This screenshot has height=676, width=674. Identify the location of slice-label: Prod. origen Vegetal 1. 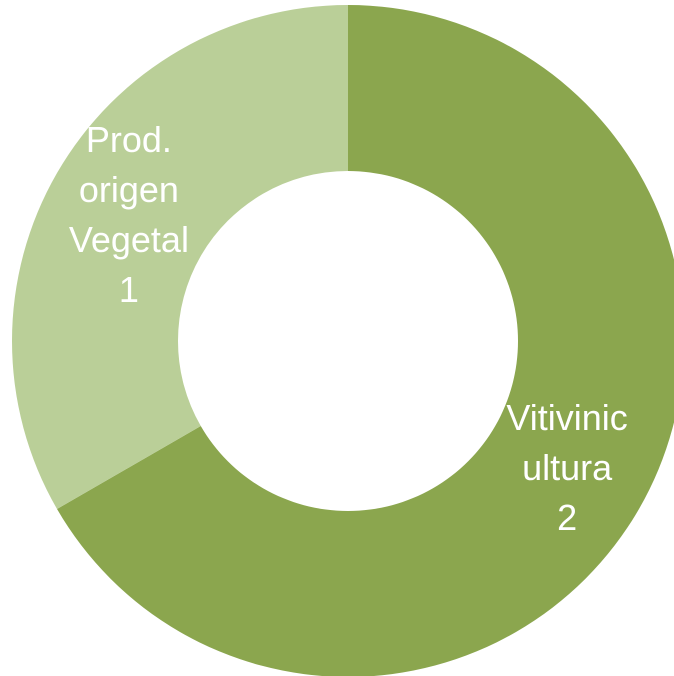
(129, 215).